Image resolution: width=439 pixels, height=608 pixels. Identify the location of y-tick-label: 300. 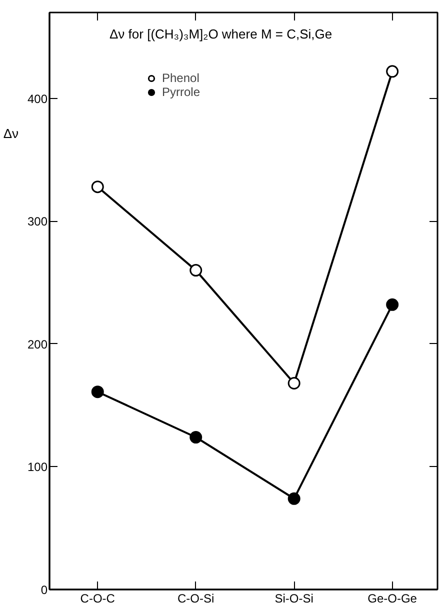
(37, 221).